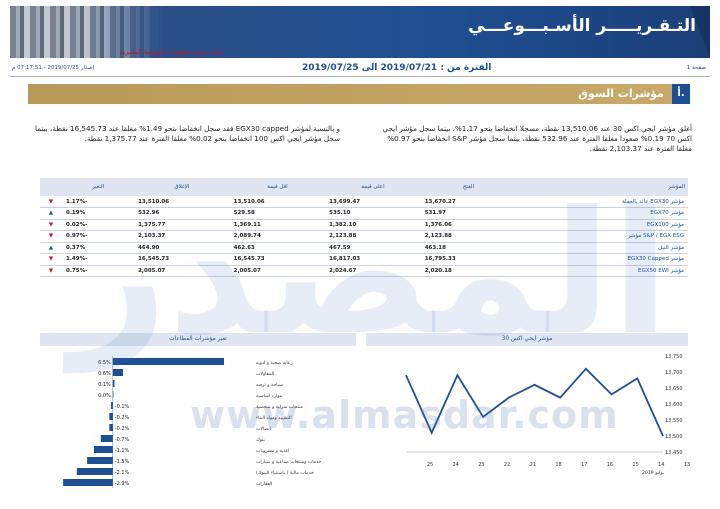  Describe the element at coordinates (674, 373) in the screenshot. I see `y-tick-label: 13,700` at that location.